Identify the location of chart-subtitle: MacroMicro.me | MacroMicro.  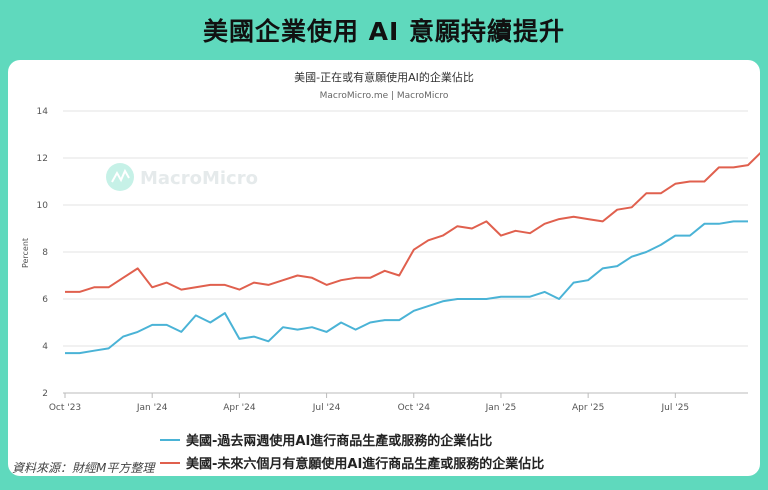
(384, 96).